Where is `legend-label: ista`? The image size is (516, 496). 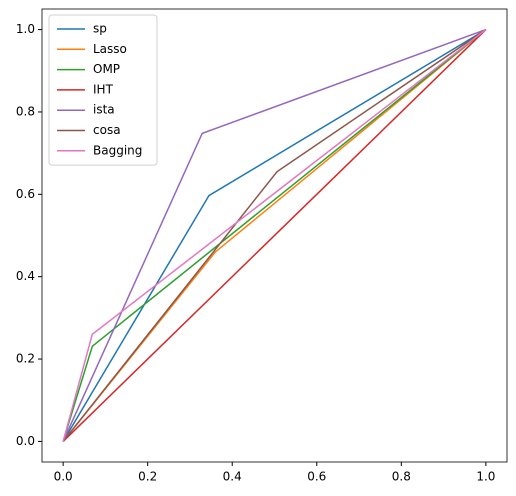
legend-label: ista is located at coordinates (104, 110).